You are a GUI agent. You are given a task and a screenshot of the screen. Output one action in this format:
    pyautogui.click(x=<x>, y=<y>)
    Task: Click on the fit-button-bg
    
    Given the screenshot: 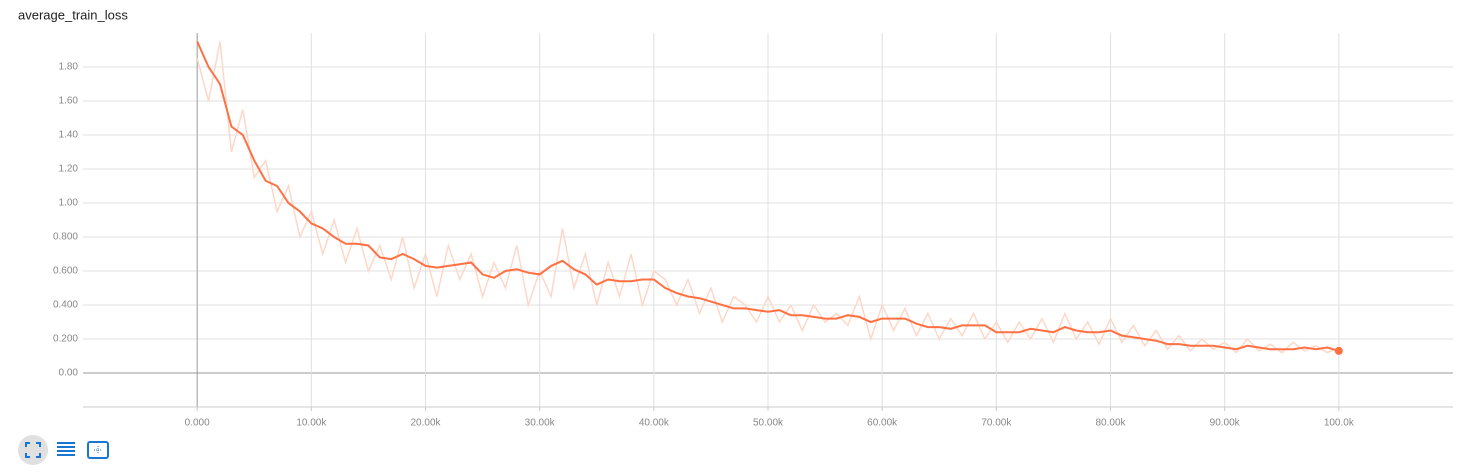 What is the action you would take?
    pyautogui.click(x=33, y=450)
    